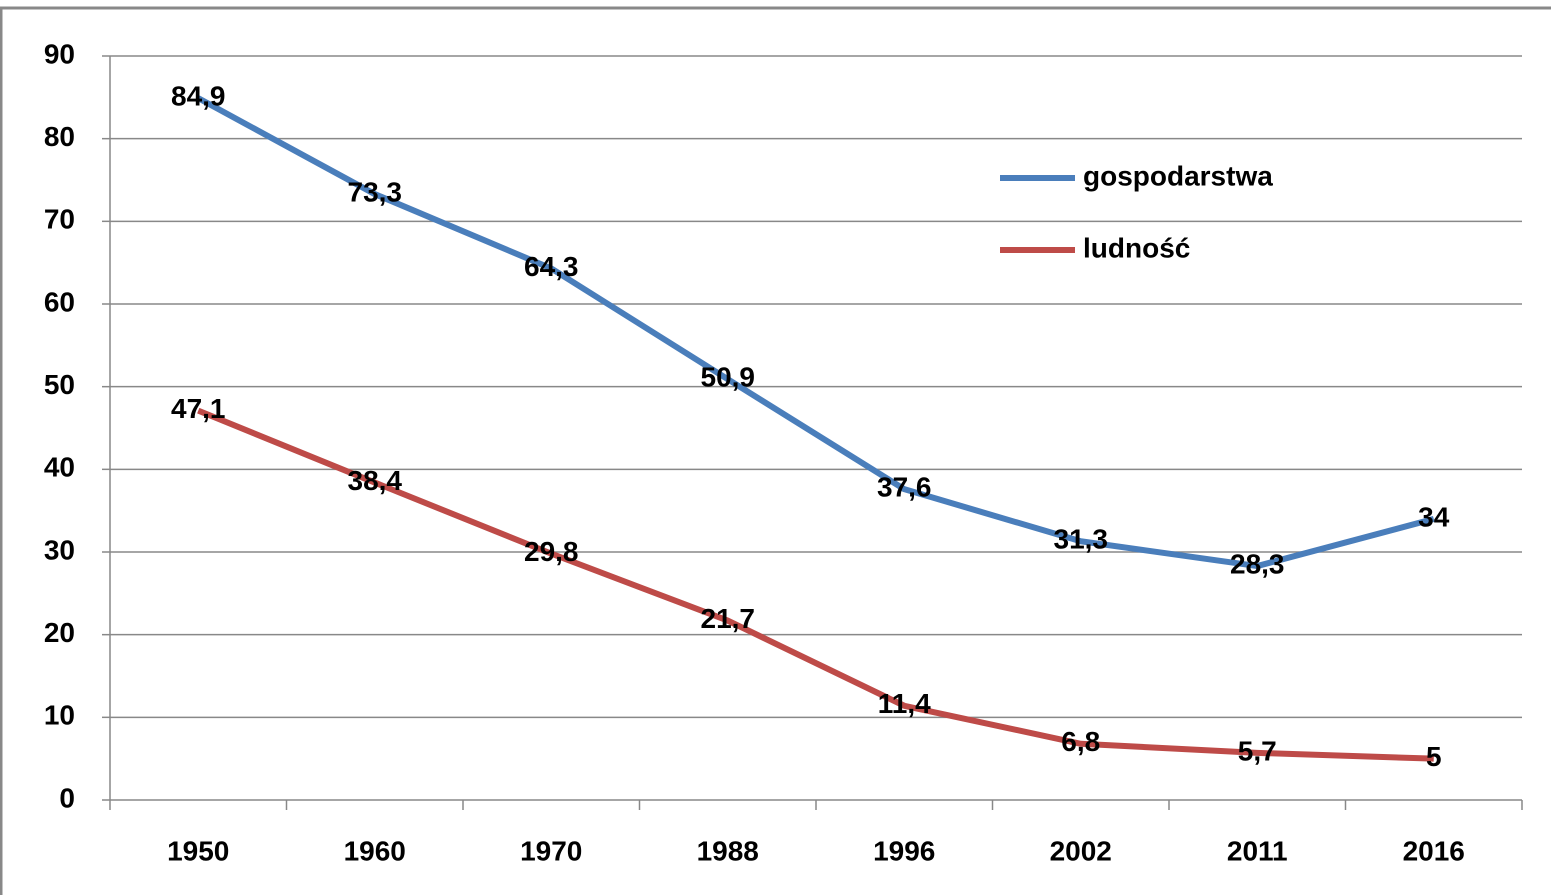  I want to click on x-tick-label: 1960, so click(375, 850).